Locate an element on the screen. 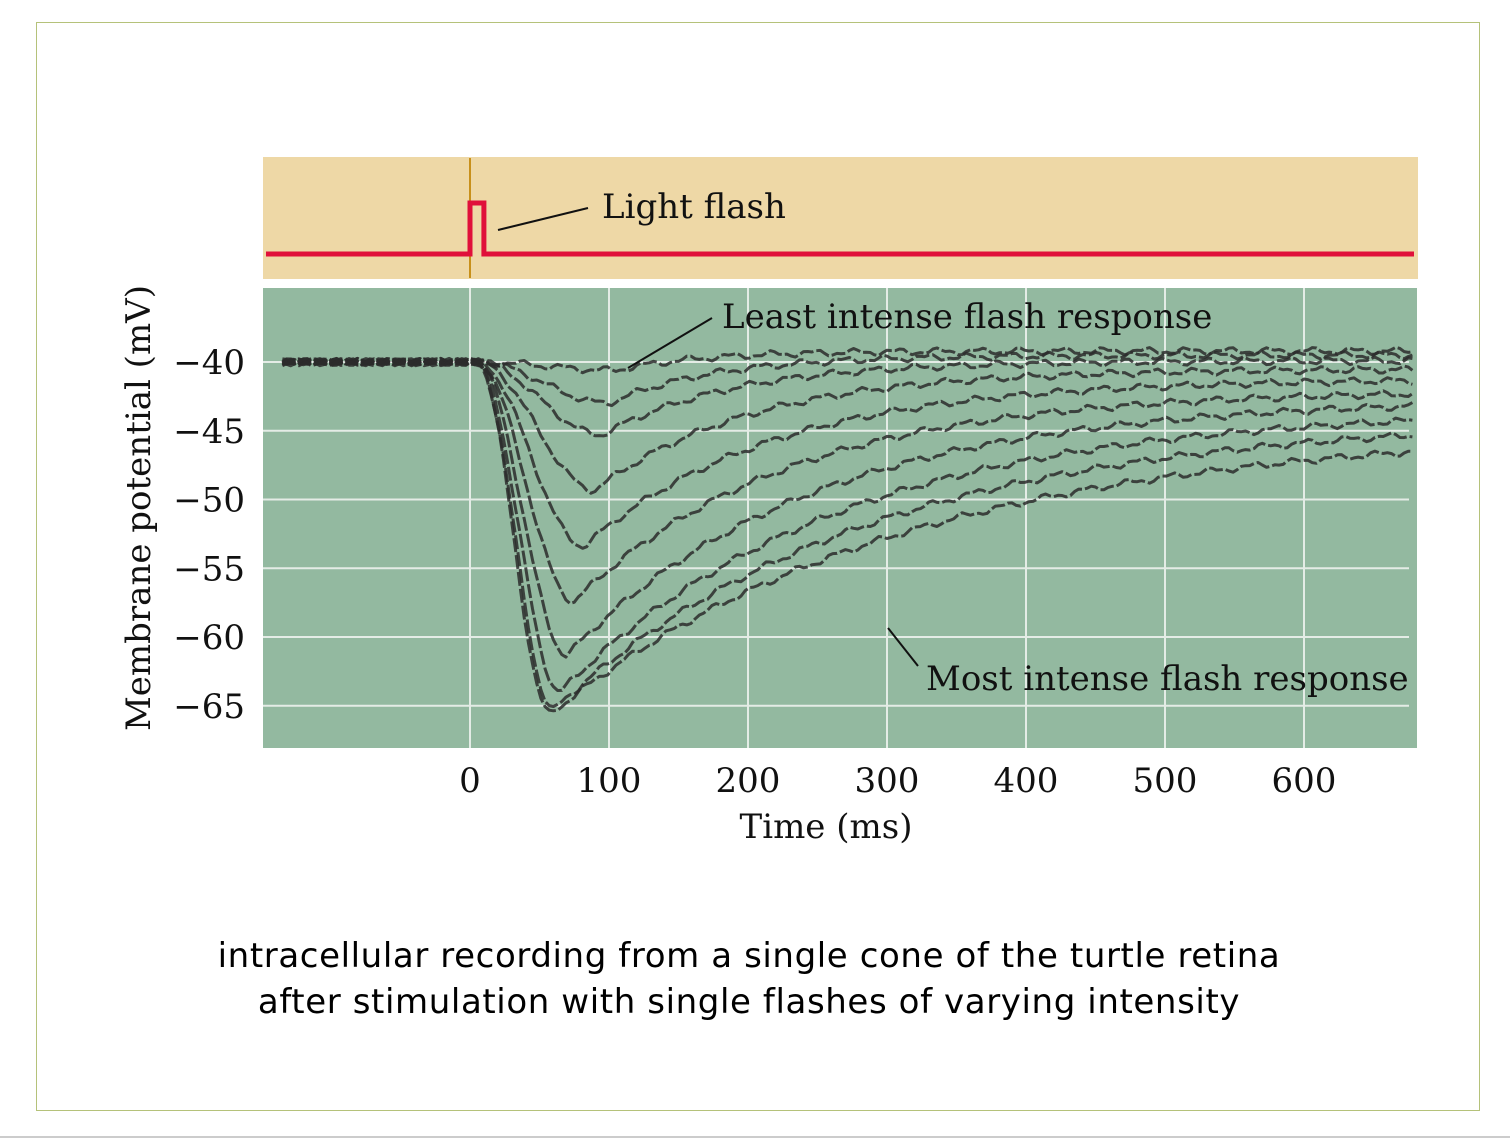 The image size is (1510, 1140). least-intense-label: Least intense flash response is located at coordinates (967, 317).